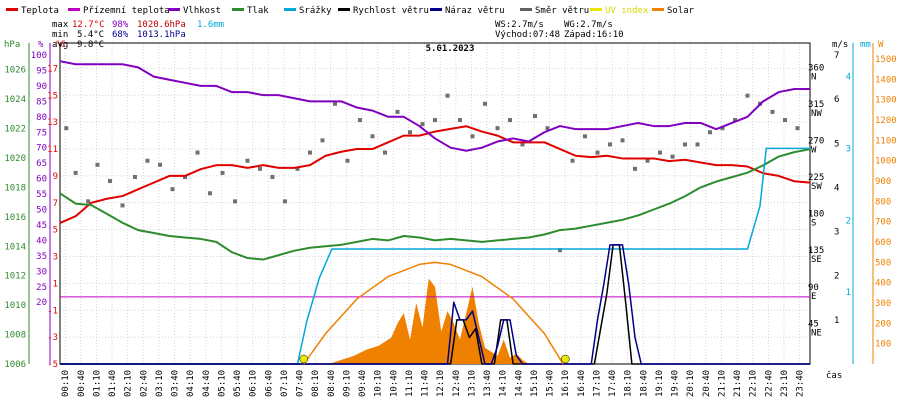 The width and height of the screenshot is (900, 400). What do you see at coordinates (834, 375) in the screenshot?
I see `x-axis-label: čas` at bounding box center [834, 375].